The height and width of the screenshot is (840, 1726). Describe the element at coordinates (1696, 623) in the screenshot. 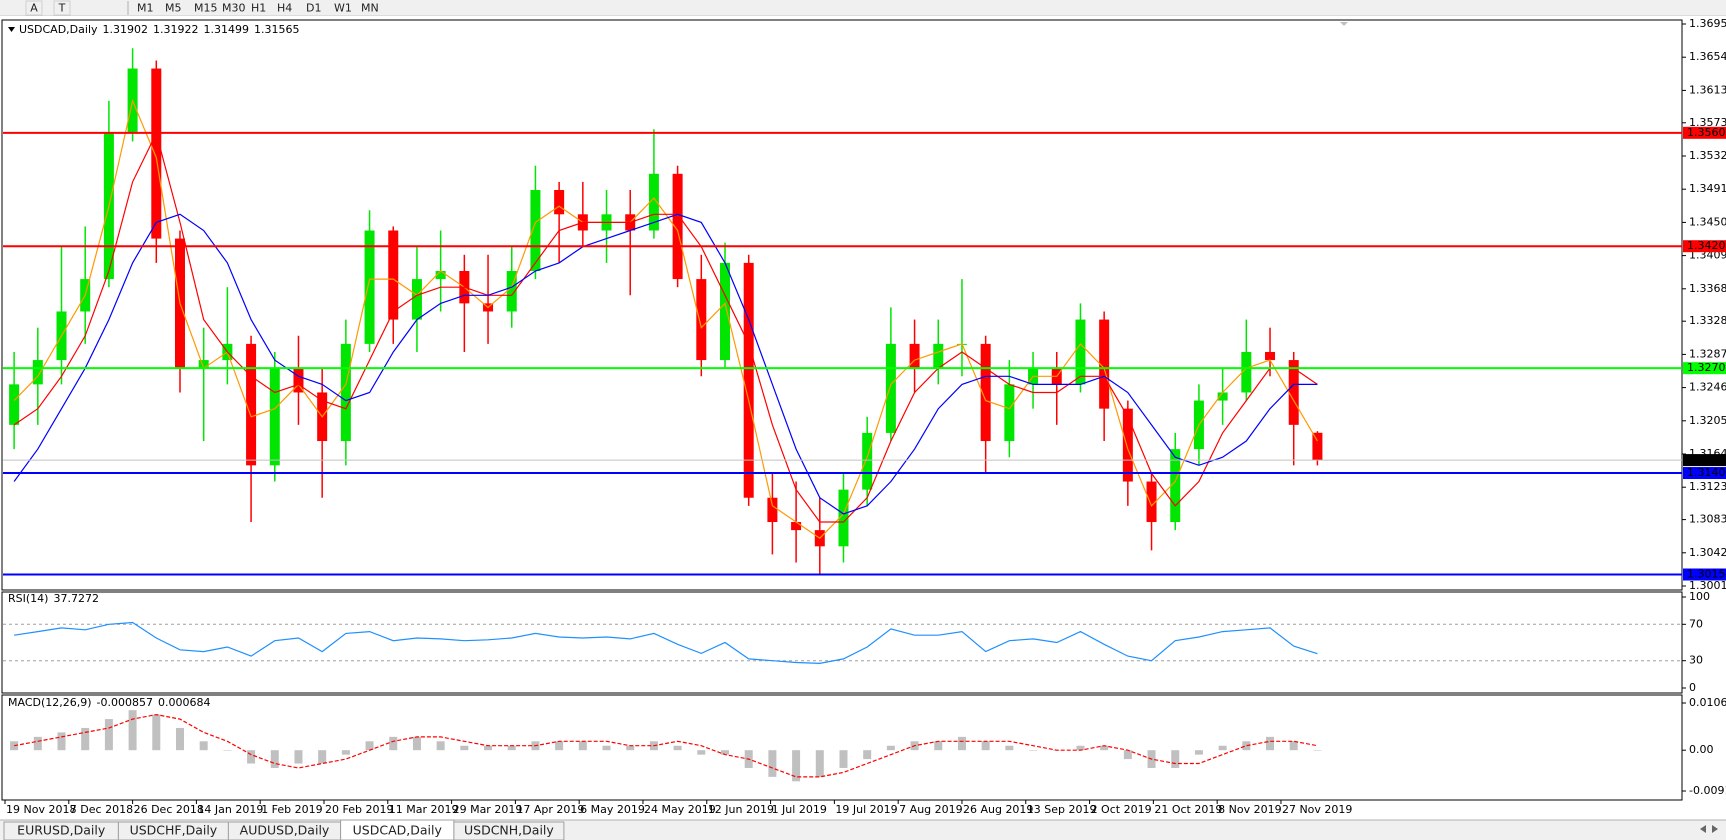

I see `y-tick-label: 70` at that location.